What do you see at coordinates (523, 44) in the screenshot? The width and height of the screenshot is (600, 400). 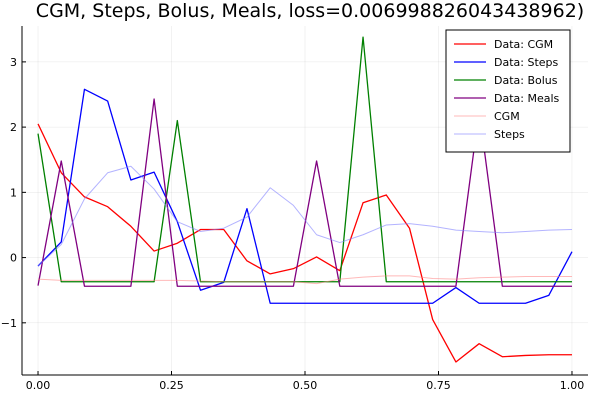 I see `legend-label: Data: CGM` at bounding box center [523, 44].